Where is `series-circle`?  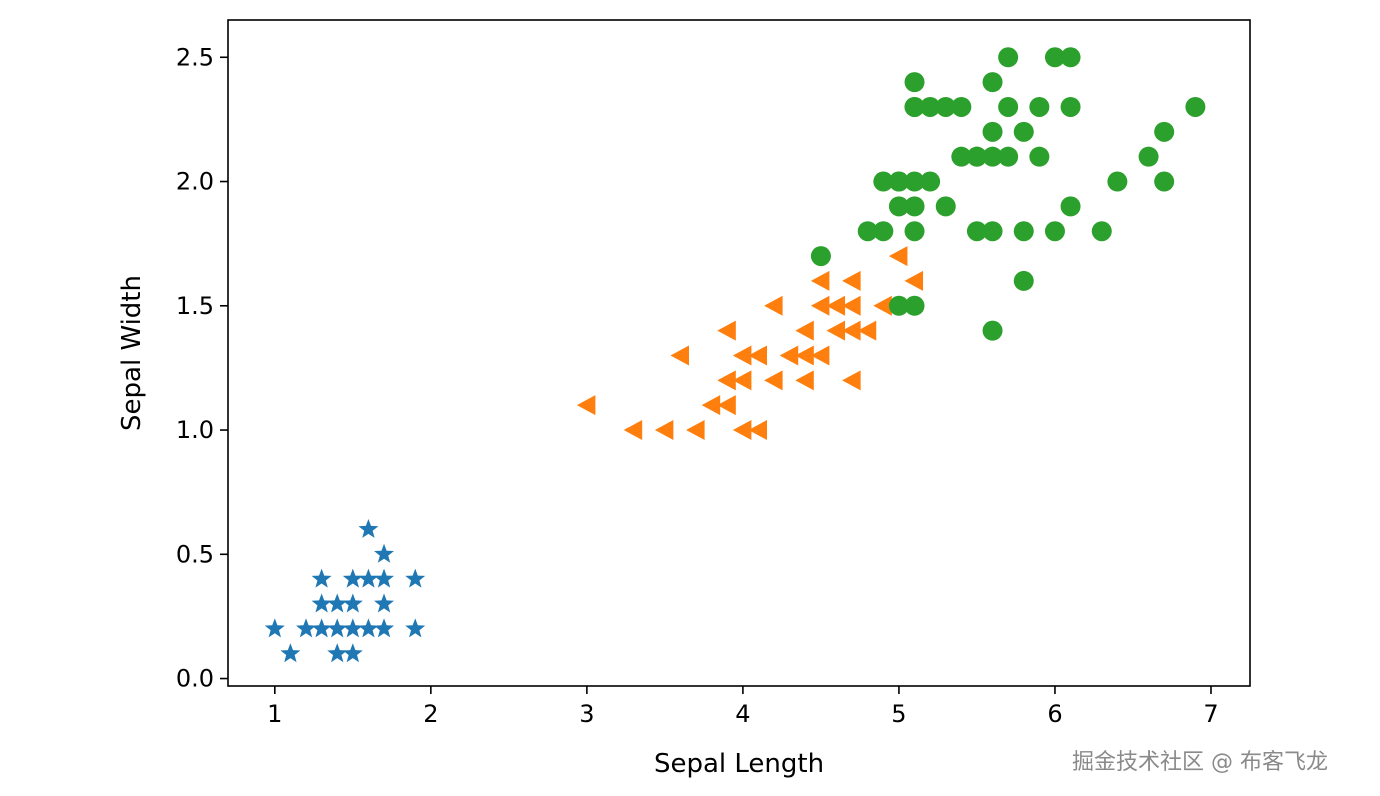
series-circle is located at coordinates (1008, 194).